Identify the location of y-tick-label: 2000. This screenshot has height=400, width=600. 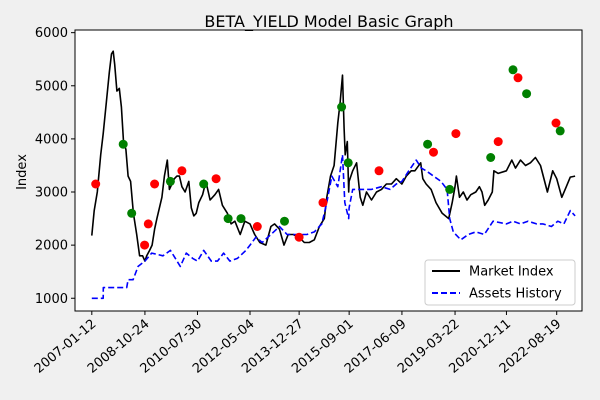
(51, 246).